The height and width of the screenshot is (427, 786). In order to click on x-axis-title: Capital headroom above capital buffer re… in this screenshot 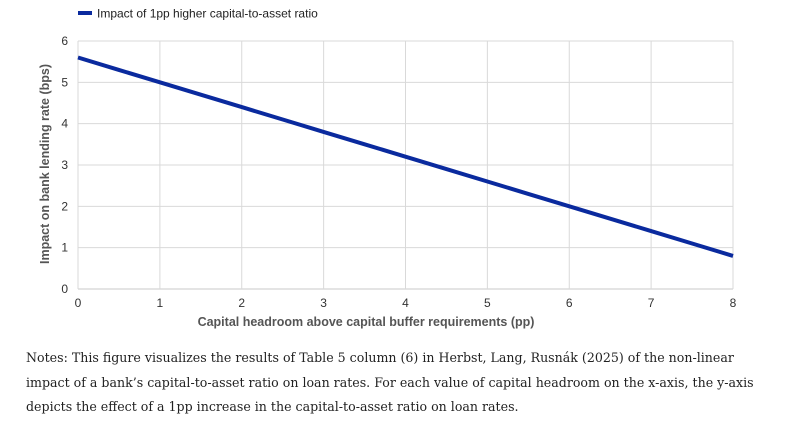, I will do `click(366, 322)`.